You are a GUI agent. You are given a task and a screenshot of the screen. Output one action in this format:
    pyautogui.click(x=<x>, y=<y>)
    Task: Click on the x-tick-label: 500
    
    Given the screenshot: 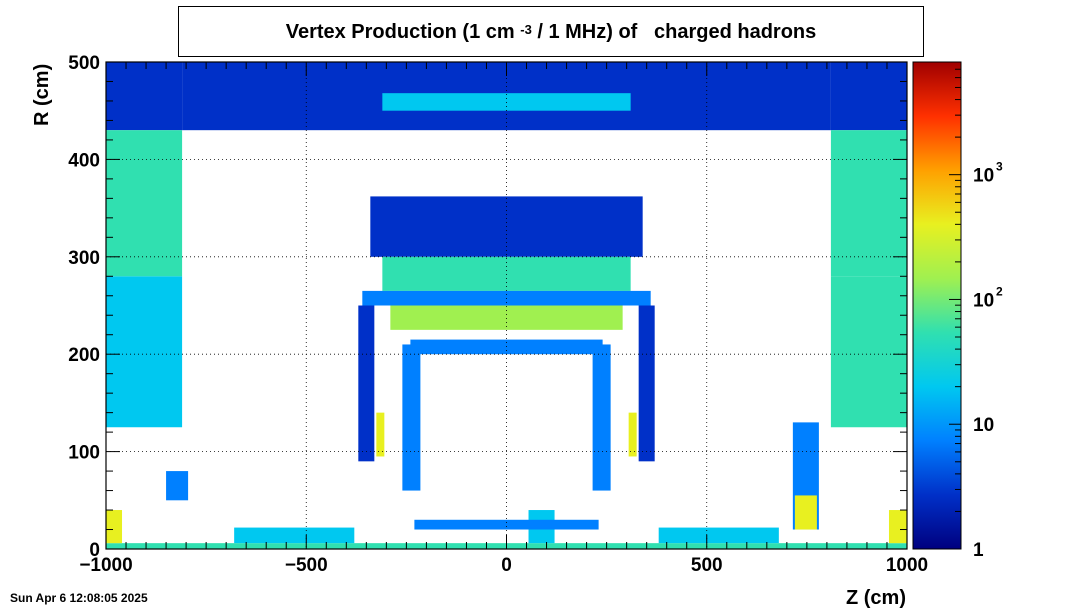 What is the action you would take?
    pyautogui.click(x=707, y=565)
    